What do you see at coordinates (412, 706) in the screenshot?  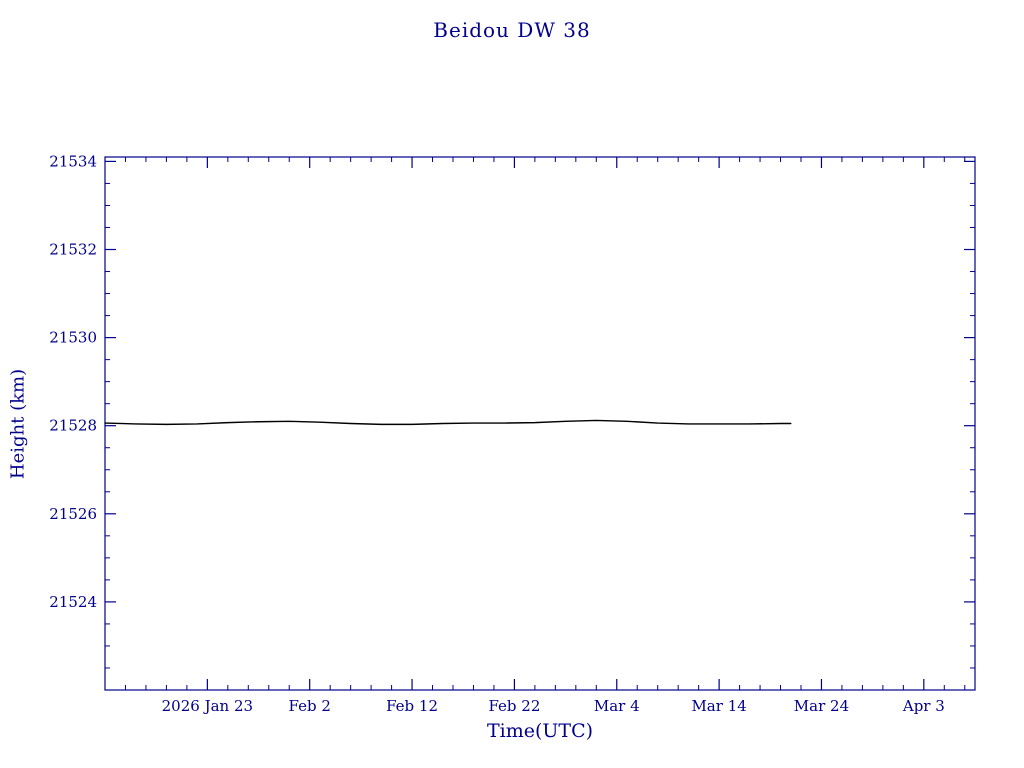 I see `x-tick-label: Feb 12` at bounding box center [412, 706].